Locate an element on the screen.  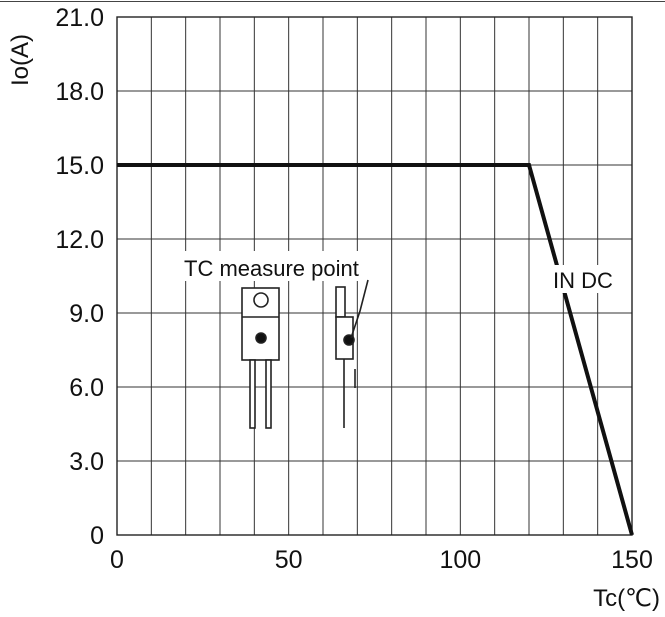
x-tick-label: 0 is located at coordinates (117, 560).